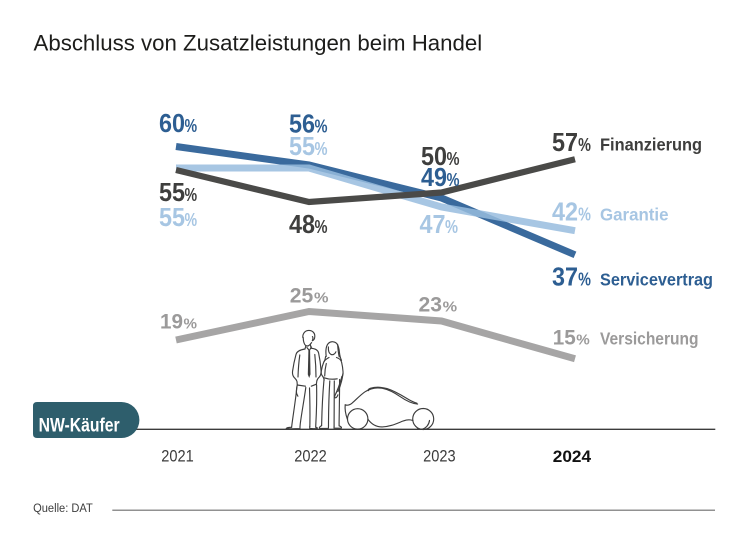 The image size is (750, 541). What do you see at coordinates (565, 211) in the screenshot?
I see `svg-text: 42` at bounding box center [565, 211].